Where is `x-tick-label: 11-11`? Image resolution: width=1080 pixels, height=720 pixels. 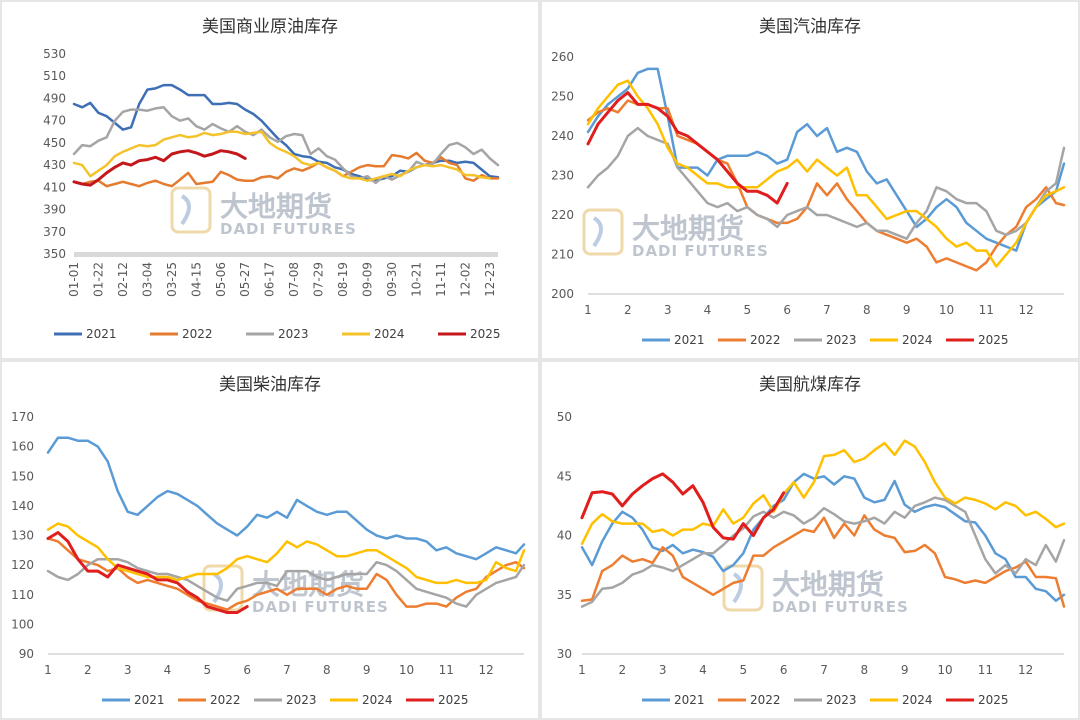
x-tick-label: 11-11 is located at coordinates (441, 279).